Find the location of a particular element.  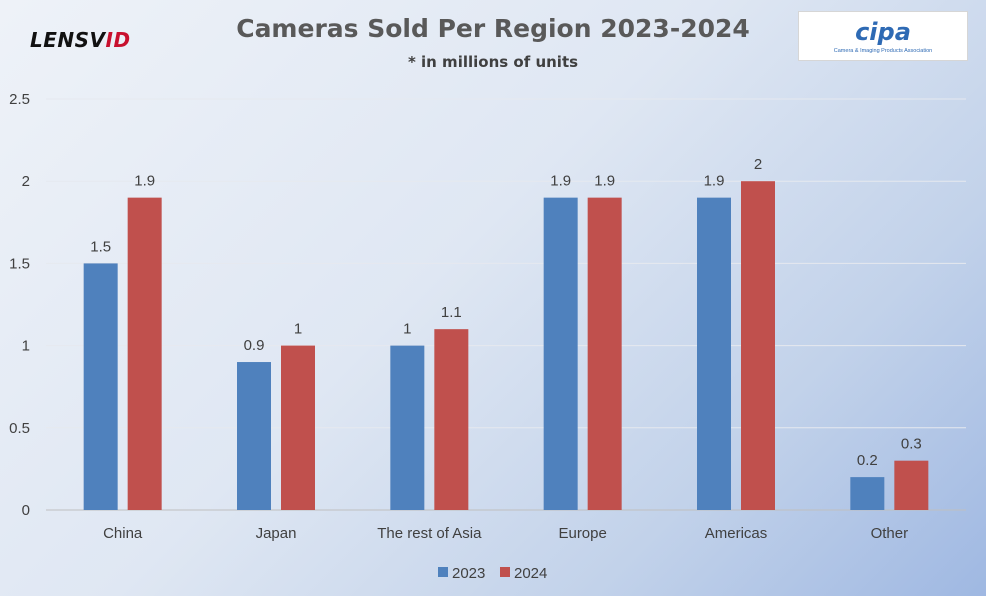

cipa-logo-mark: cipa is located at coordinates (883, 32).